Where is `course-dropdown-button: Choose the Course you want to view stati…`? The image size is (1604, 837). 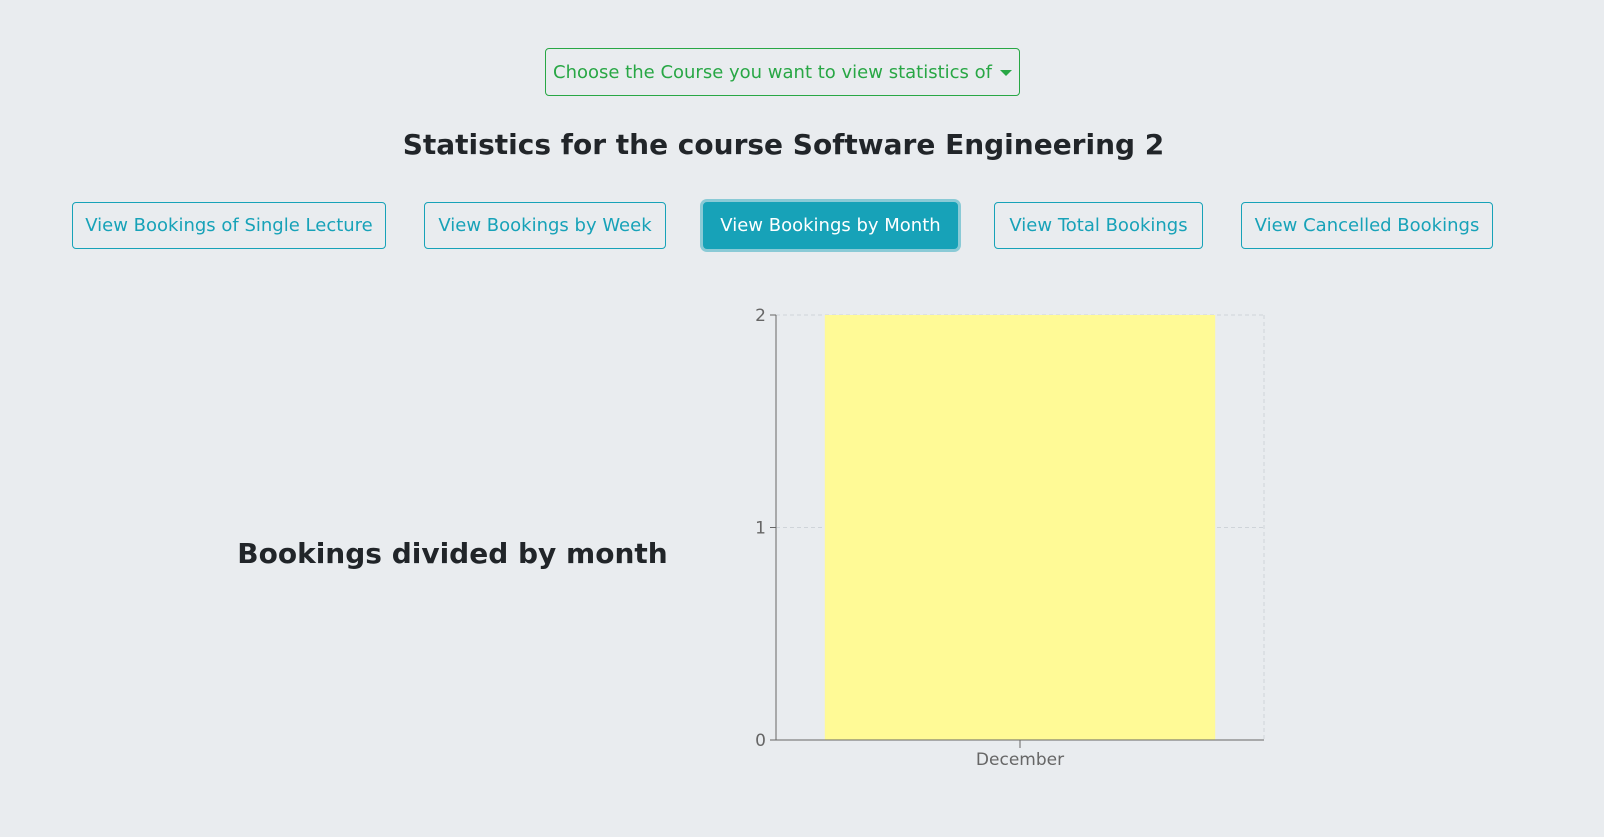 course-dropdown-button: Choose the Course you want to view stati… is located at coordinates (782, 72).